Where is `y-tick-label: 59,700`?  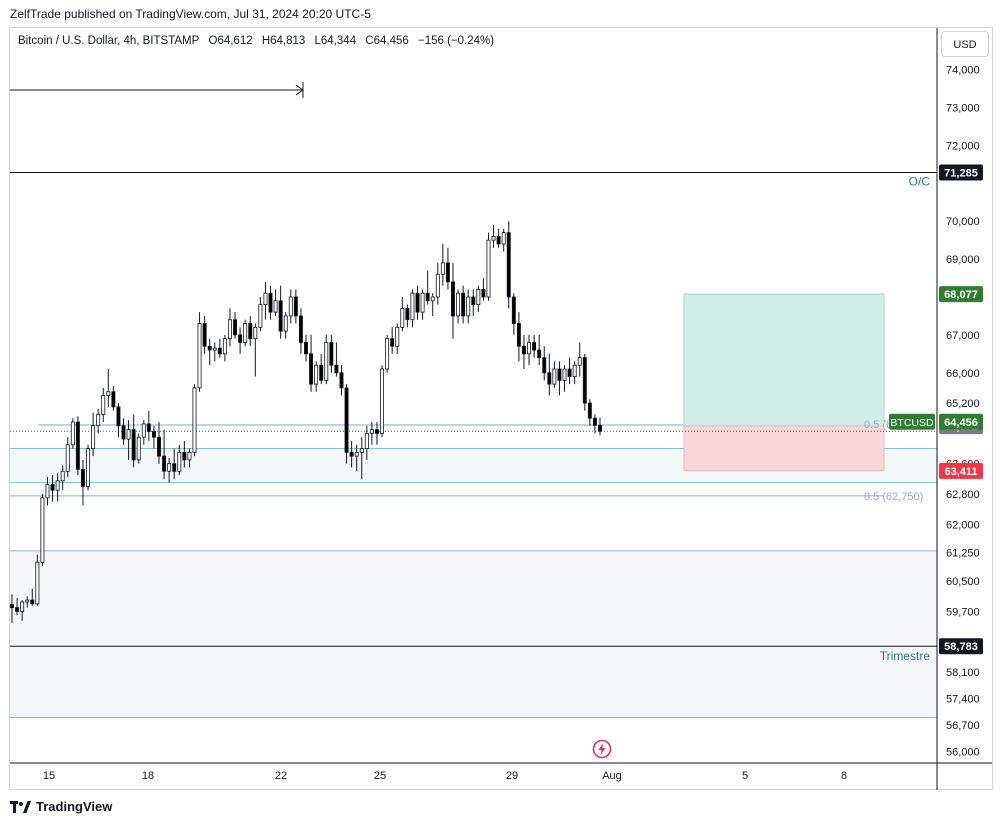 y-tick-label: 59,700 is located at coordinates (963, 612).